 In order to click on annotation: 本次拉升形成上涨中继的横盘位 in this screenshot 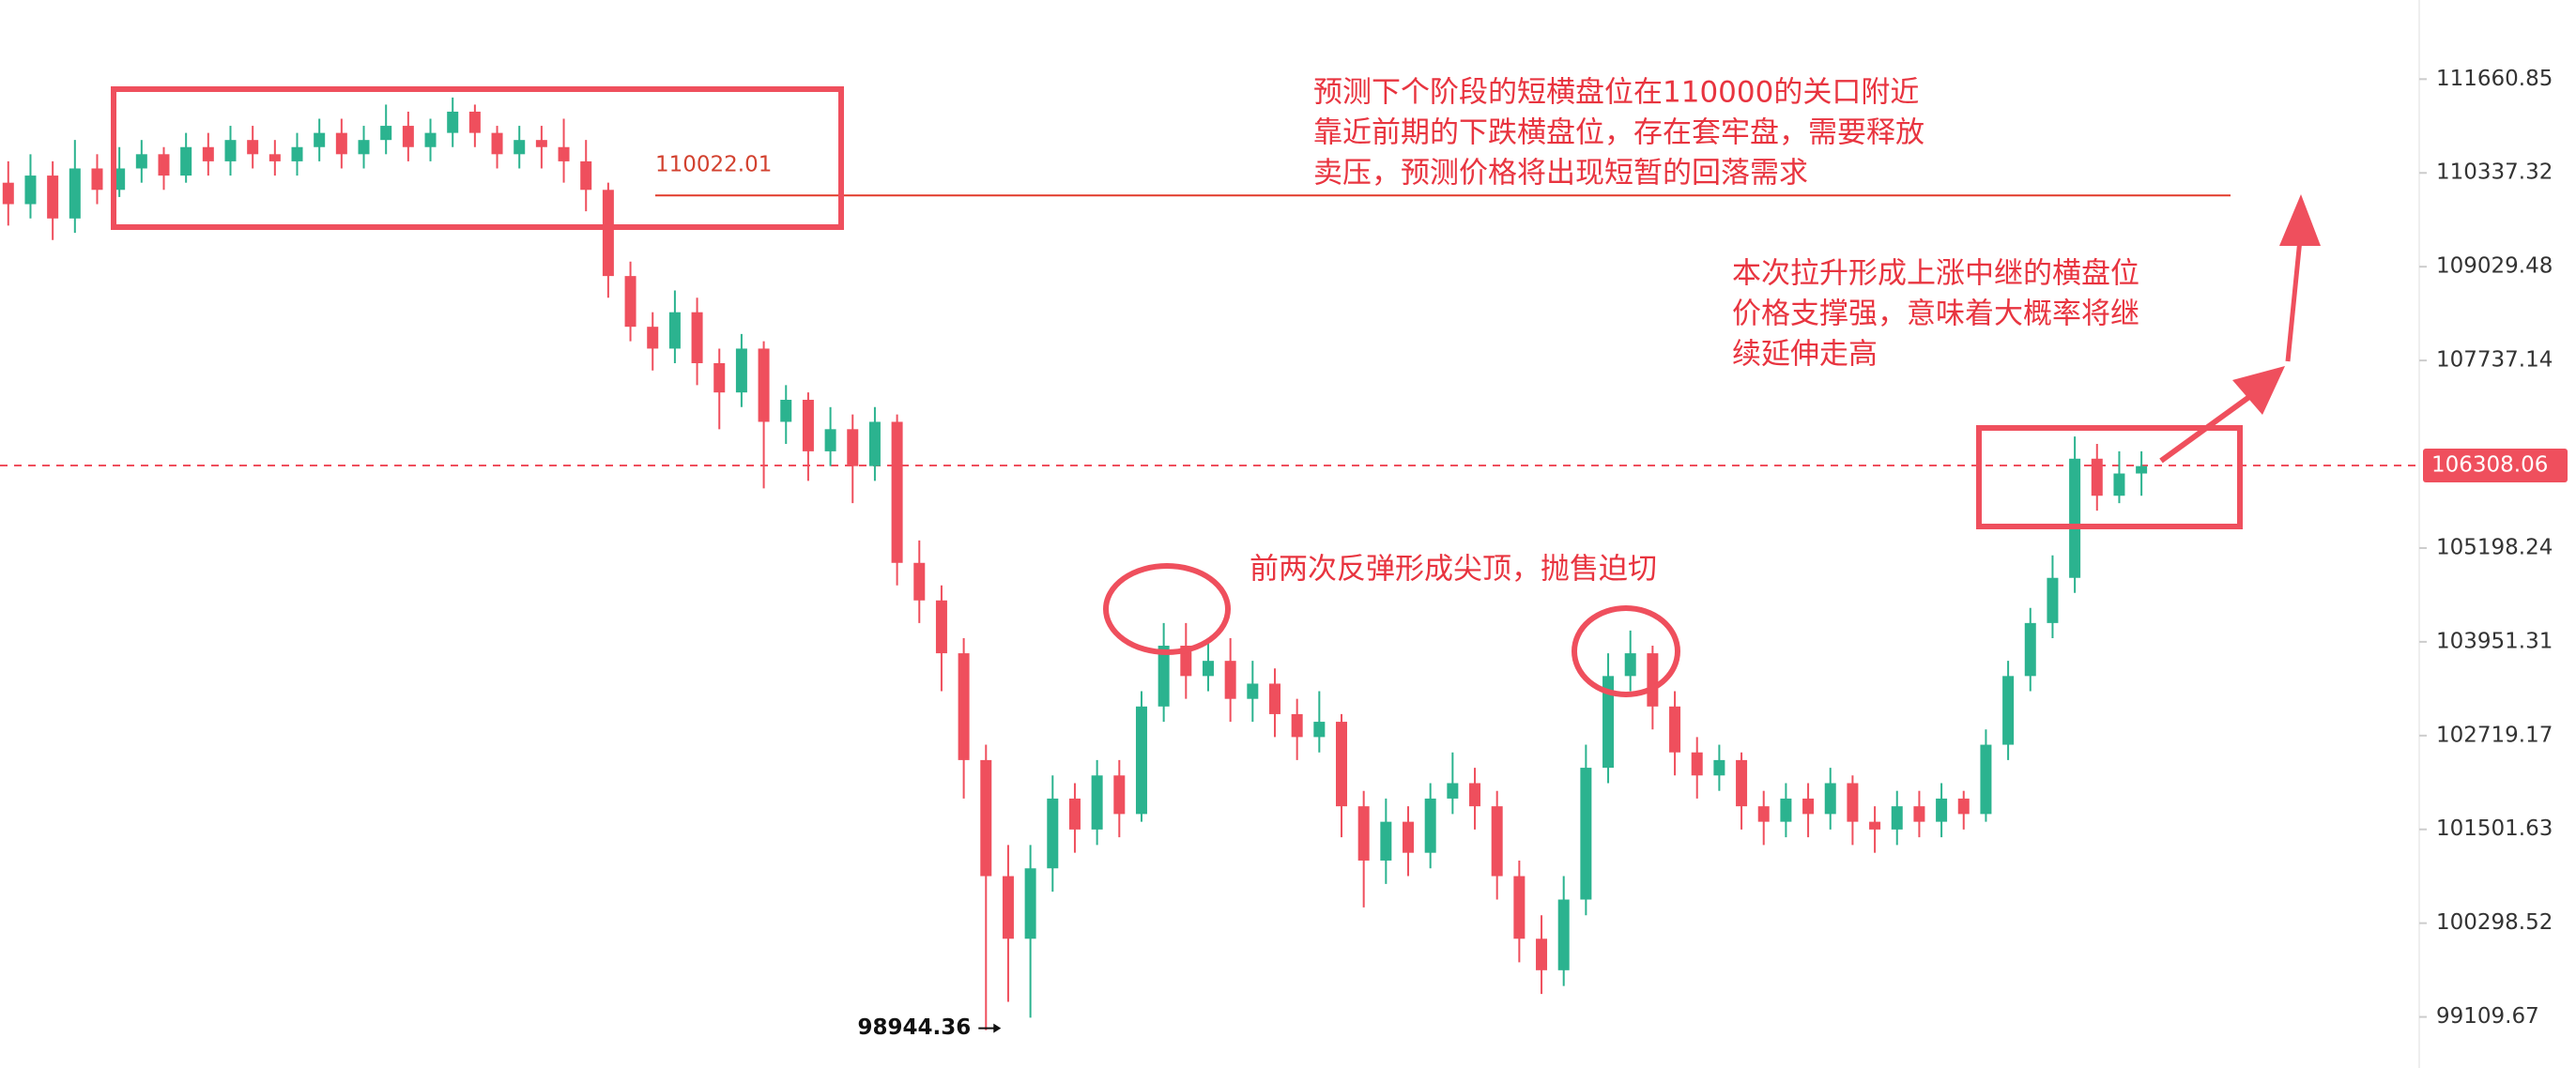, I will do `click(1936, 274)`.